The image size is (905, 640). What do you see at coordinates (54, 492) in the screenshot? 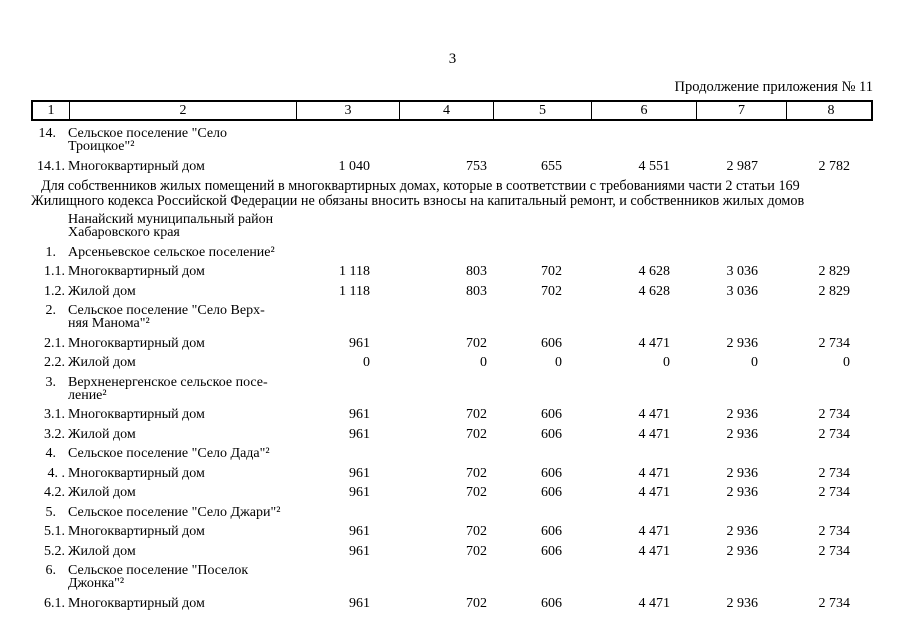
I see `row-number: 4.2.` at bounding box center [54, 492].